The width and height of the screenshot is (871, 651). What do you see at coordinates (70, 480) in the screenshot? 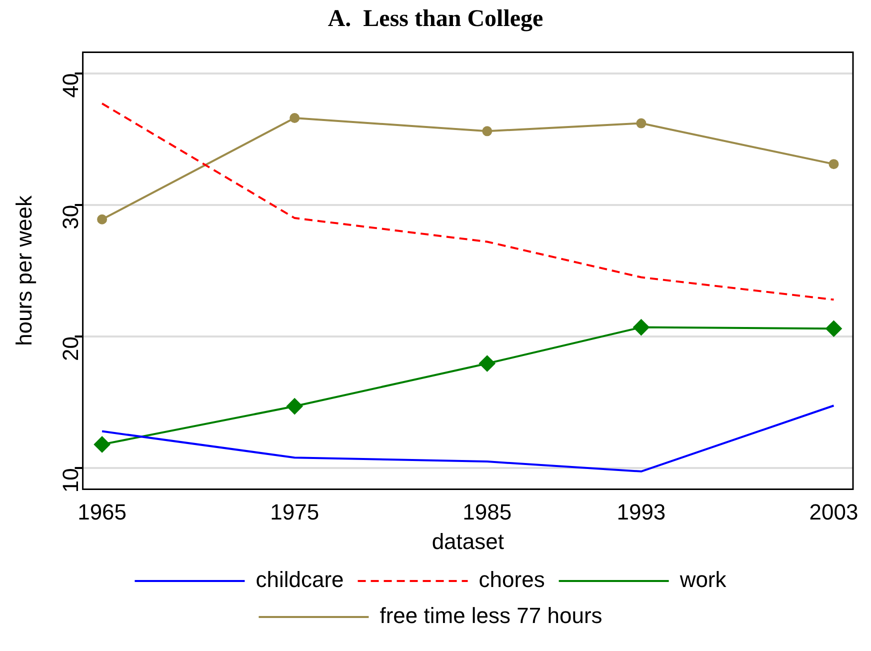
I see `y-tick-label: 10` at bounding box center [70, 480].